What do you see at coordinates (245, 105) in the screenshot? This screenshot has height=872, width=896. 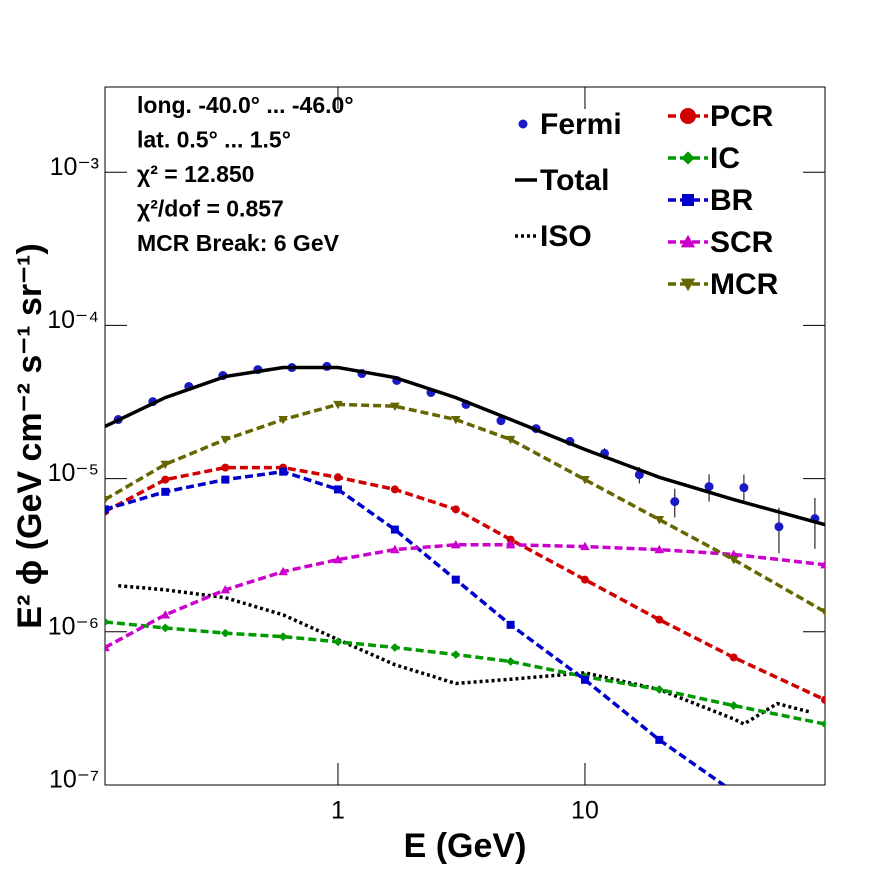 I see `annotation: long. -40.0° ... -46.0°` at bounding box center [245, 105].